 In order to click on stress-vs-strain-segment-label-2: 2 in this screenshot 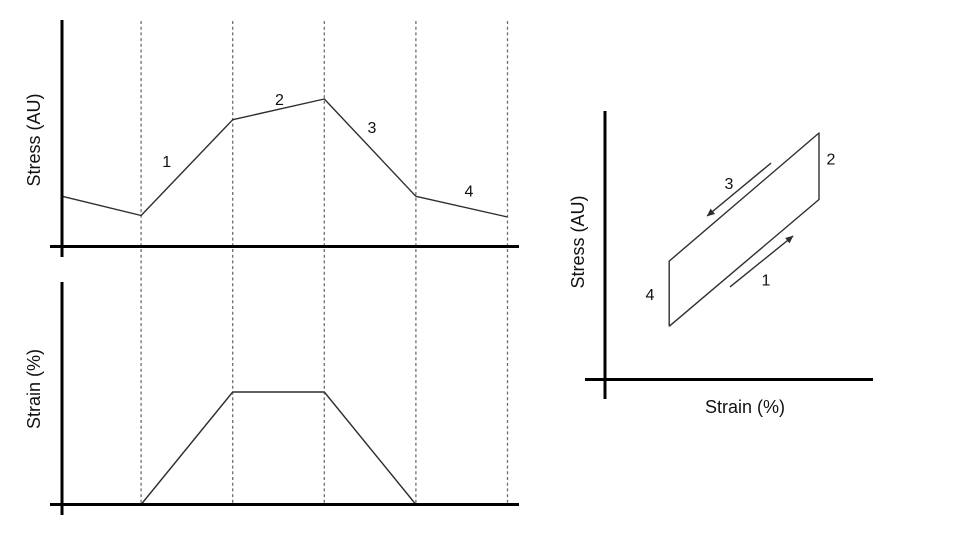, I will do `click(831, 160)`.